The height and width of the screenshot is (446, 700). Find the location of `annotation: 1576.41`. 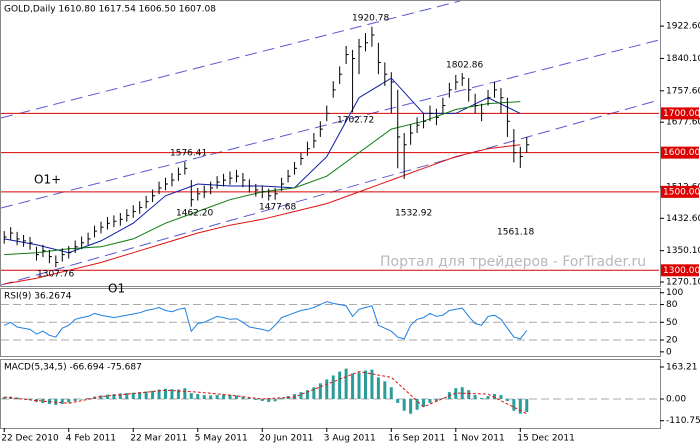

annotation: 1576.41 is located at coordinates (188, 154).